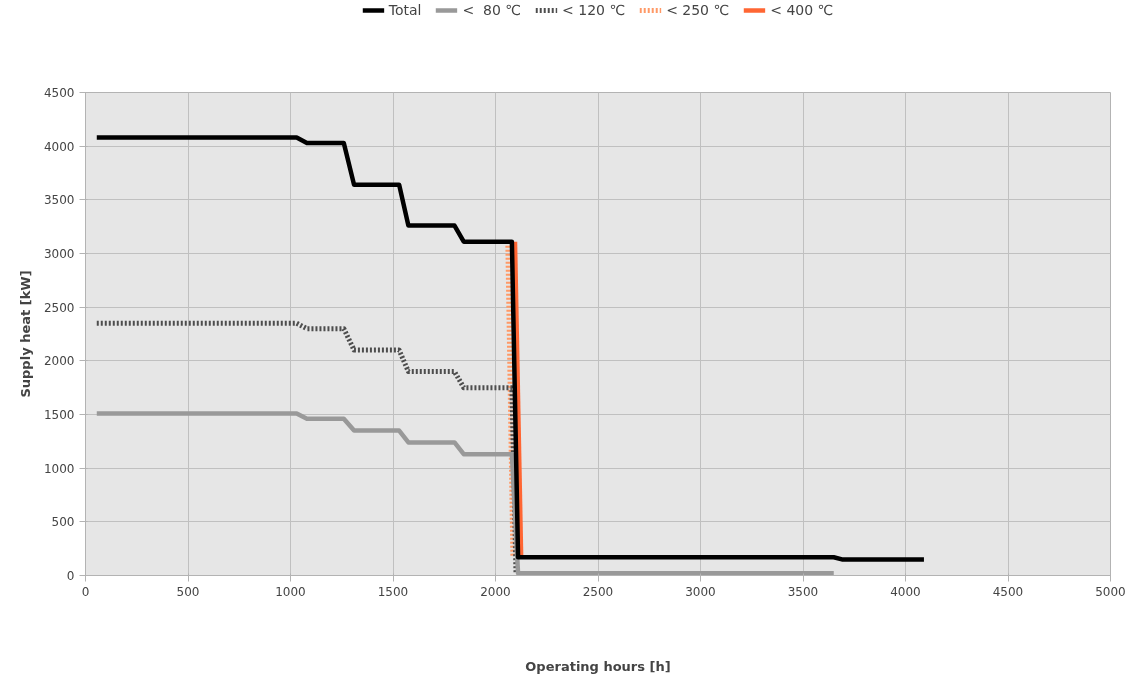 The image size is (1131, 696). What do you see at coordinates (698, 10) in the screenshot?
I see `legend-label: < 250 ℃` at bounding box center [698, 10].